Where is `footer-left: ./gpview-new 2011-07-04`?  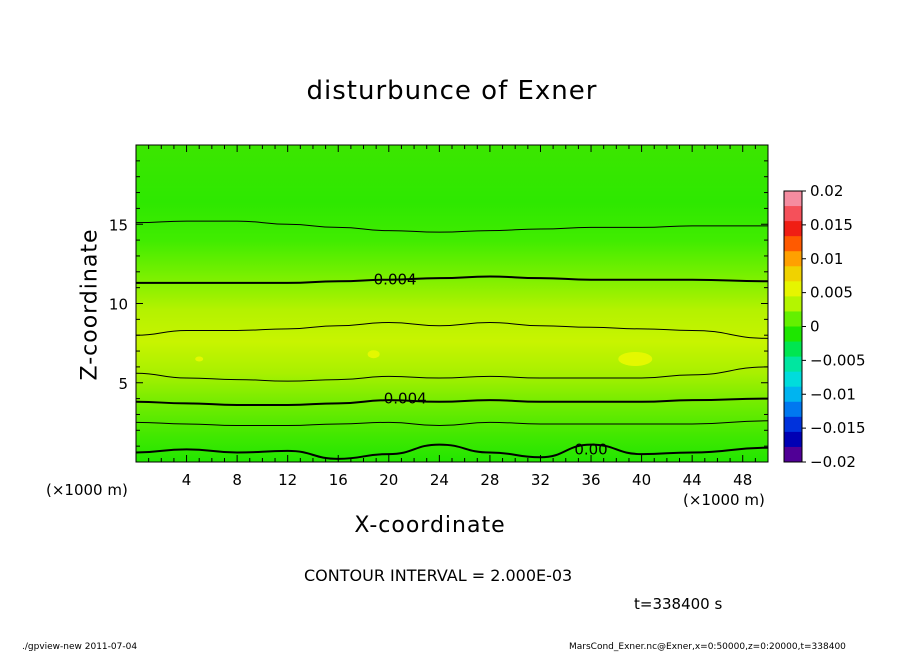 footer-left: ./gpview-new 2011-07-04 is located at coordinates (80, 647).